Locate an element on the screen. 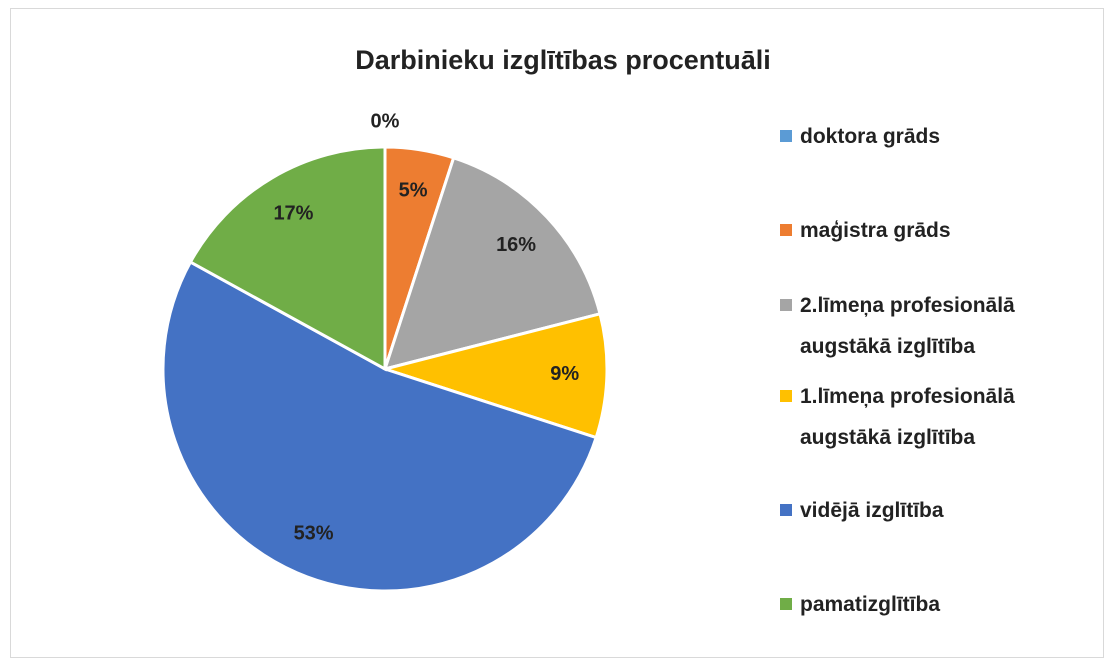 Image resolution: width=1115 pixels, height=658 pixels. legend-item: vidējā izglītība is located at coordinates (940, 510).